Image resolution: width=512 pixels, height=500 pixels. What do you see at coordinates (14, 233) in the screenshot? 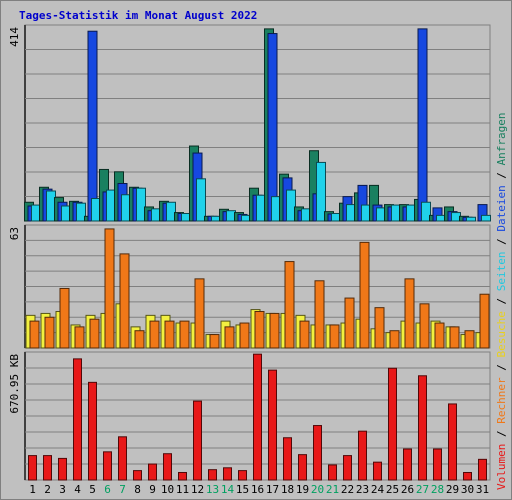
I see `panel-max-label: 63` at bounding box center [14, 233].